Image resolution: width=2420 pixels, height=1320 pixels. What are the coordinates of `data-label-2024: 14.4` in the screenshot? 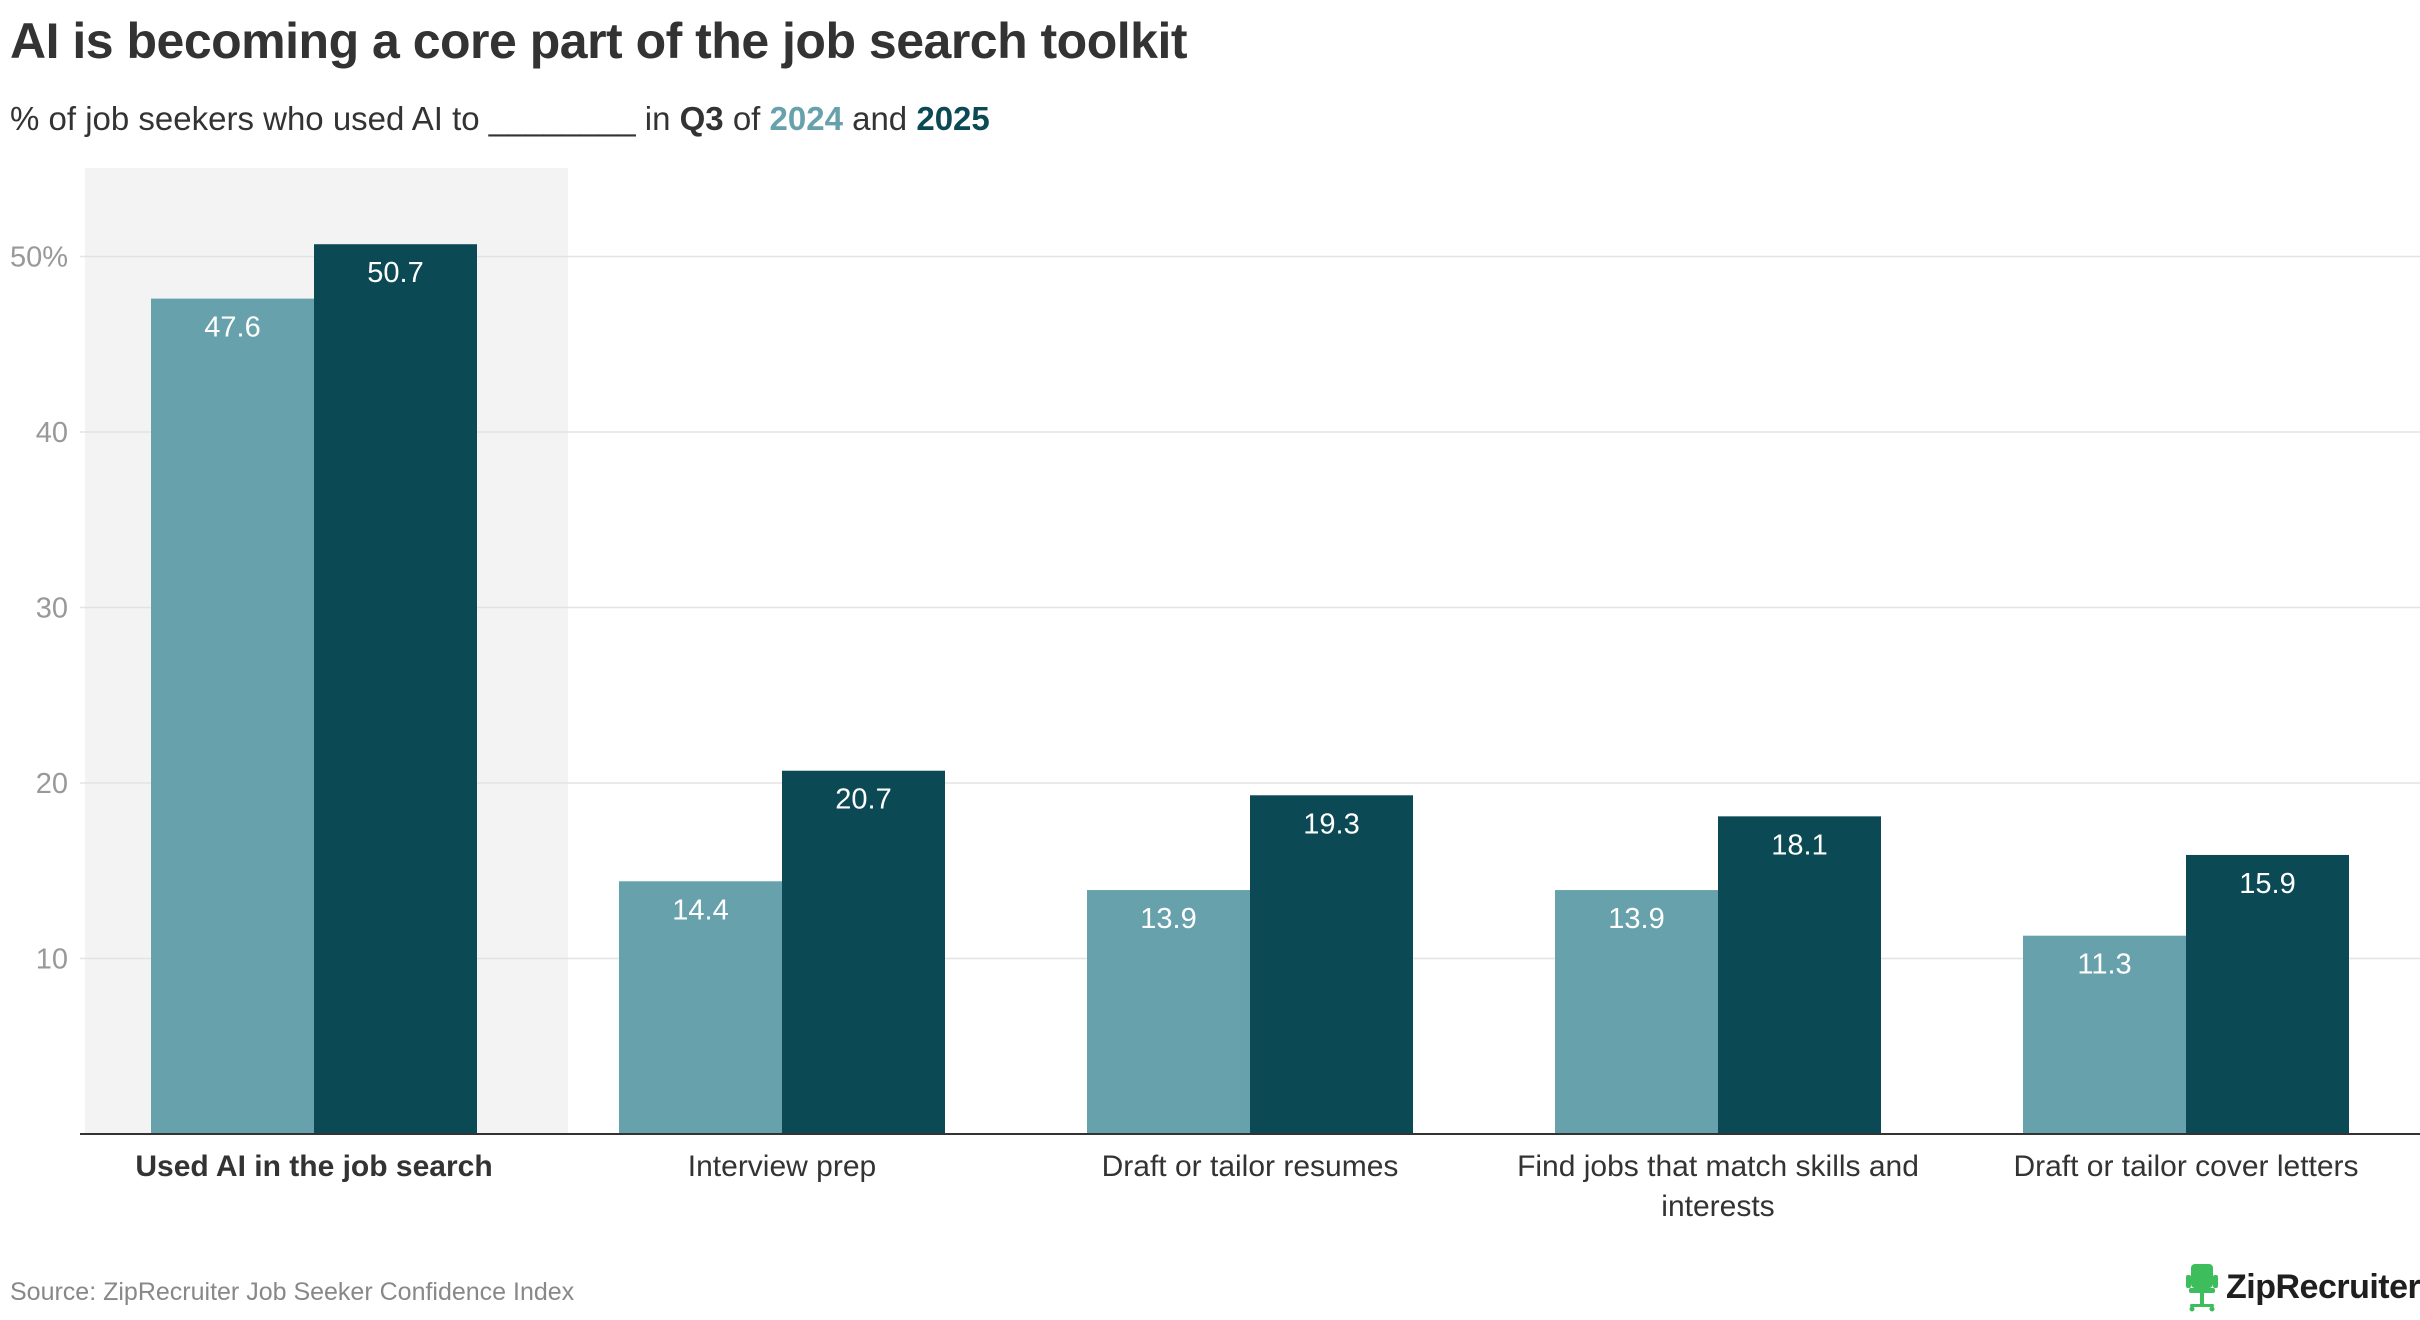 It's located at (700, 910).